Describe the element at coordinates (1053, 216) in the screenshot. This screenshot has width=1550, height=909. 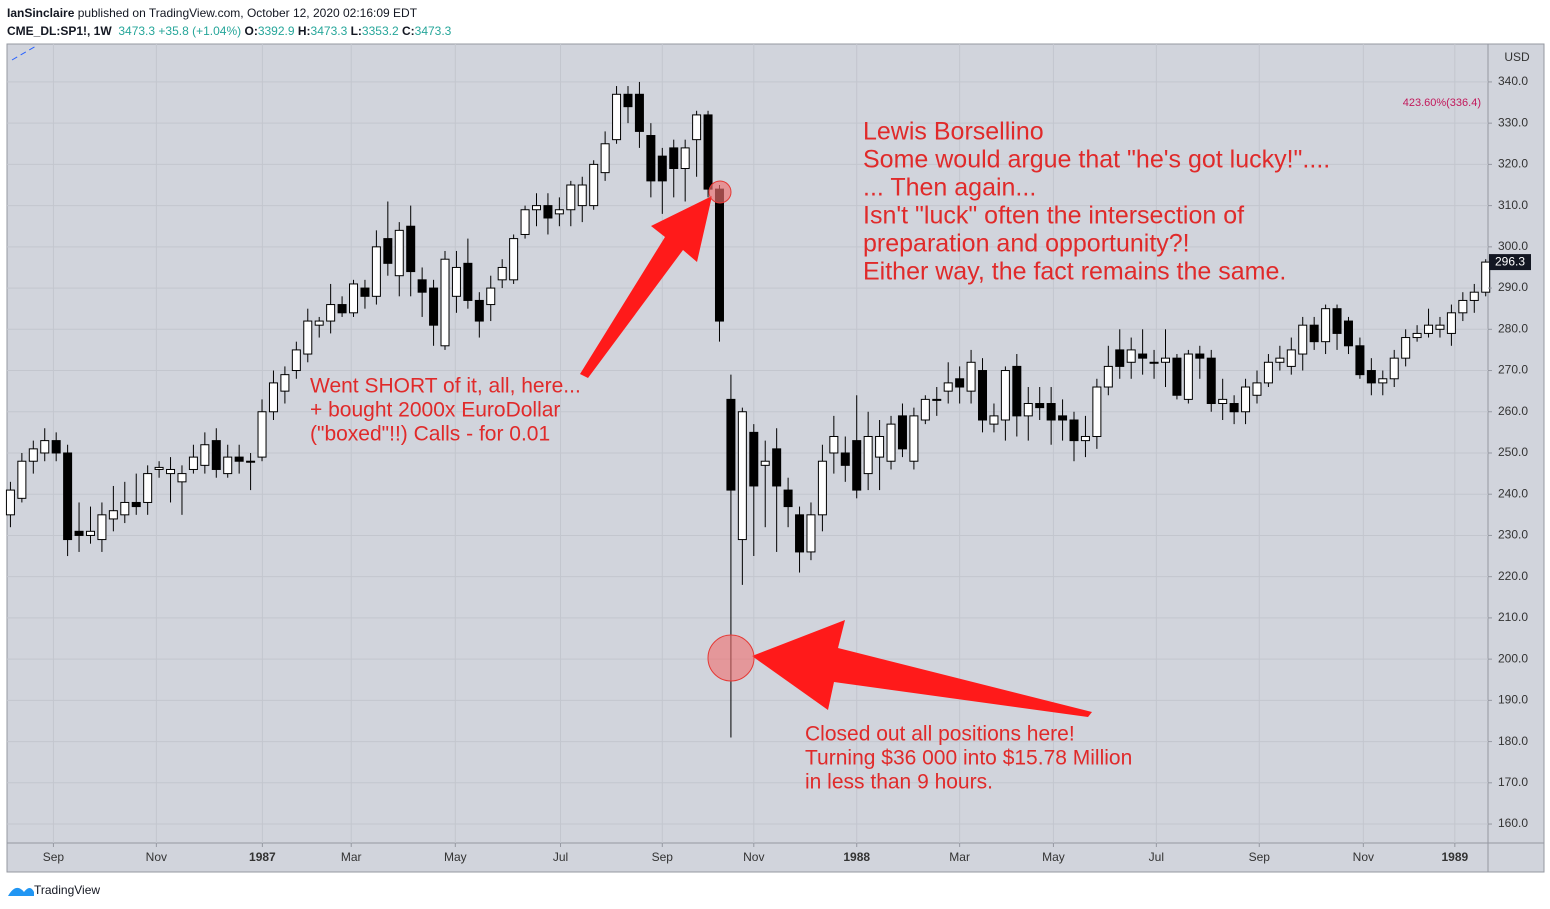
I see `annotation: Isn't "luck" often the intersection of` at that location.